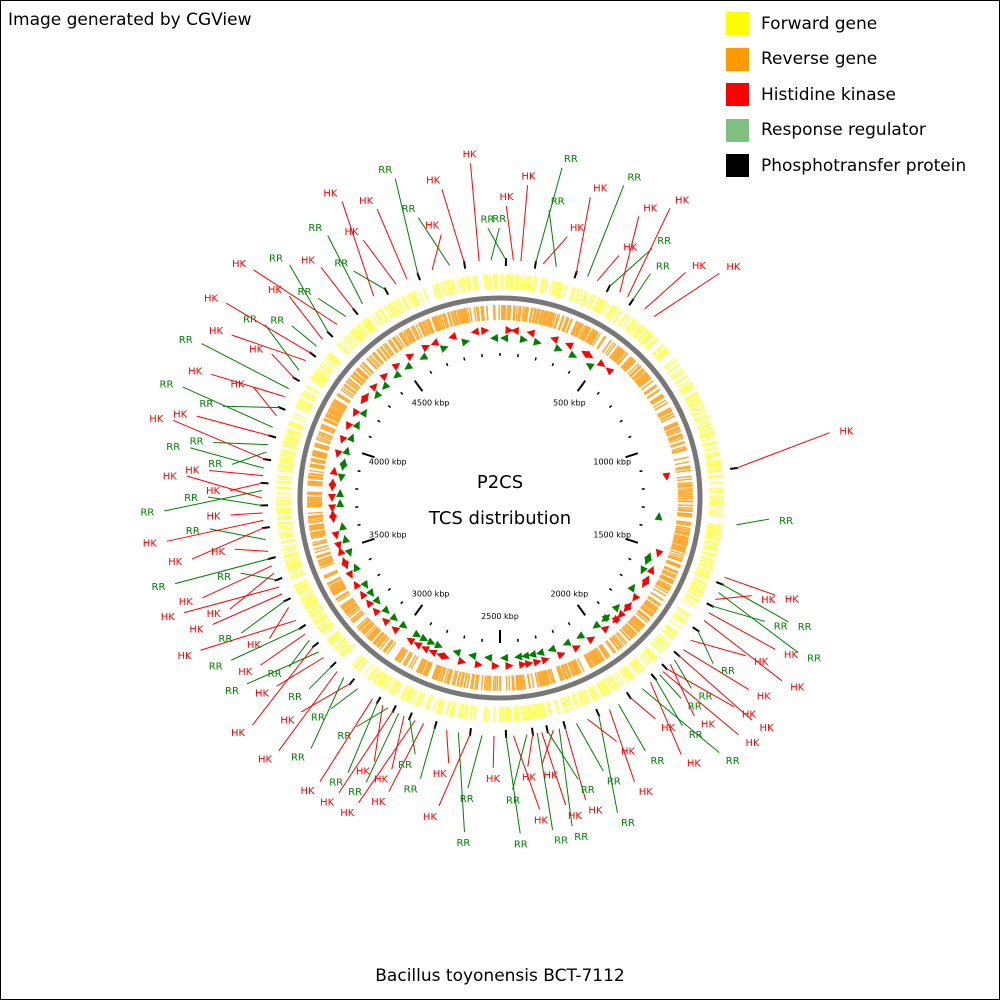 The width and height of the screenshot is (1000, 1000). Describe the element at coordinates (130, 20) in the screenshot. I see `credit-text: Image generated by CGView` at that location.